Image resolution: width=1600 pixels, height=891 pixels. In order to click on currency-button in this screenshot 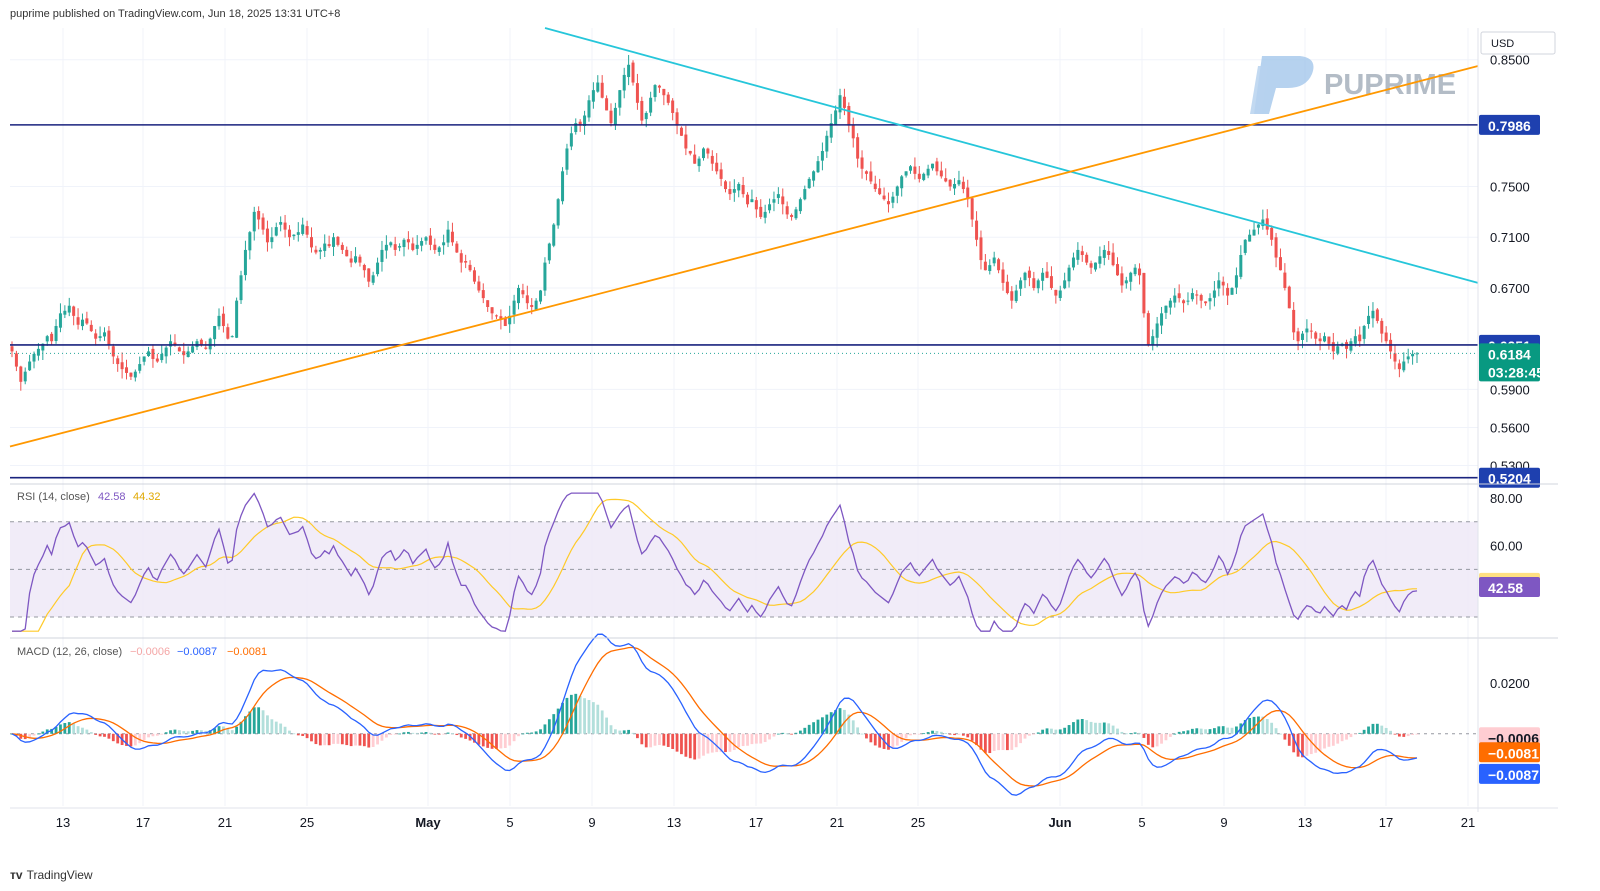, I will do `click(1518, 43)`.